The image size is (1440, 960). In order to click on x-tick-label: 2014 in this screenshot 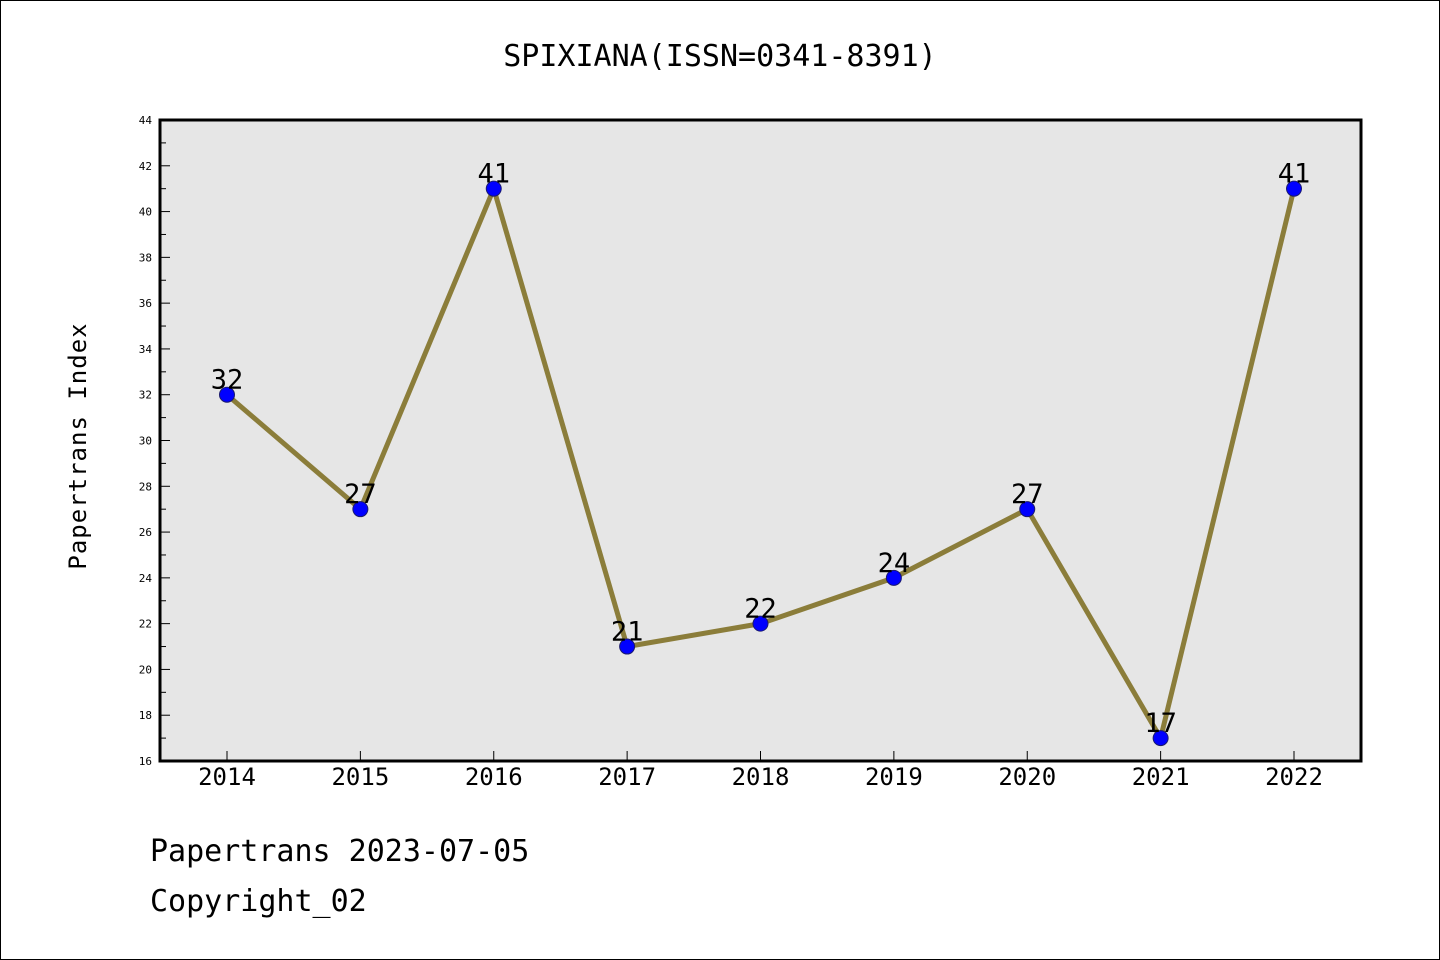, I will do `click(227, 777)`.